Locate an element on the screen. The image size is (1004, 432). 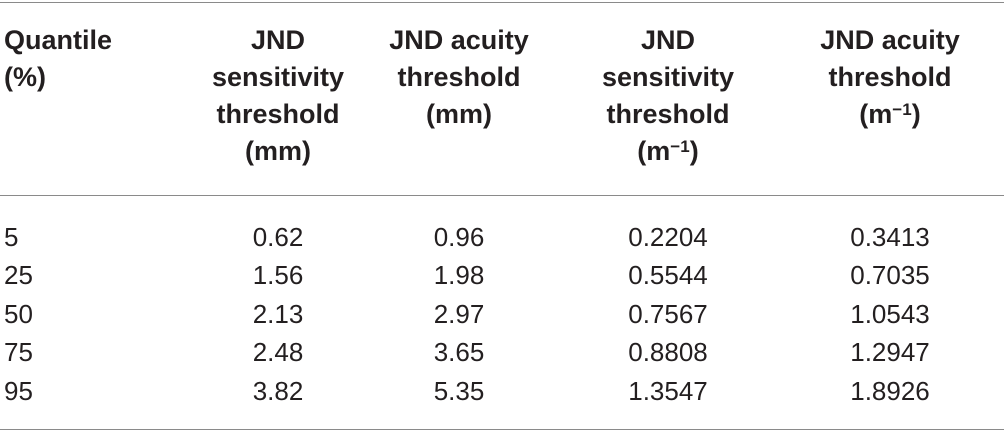
cell-acuity-inv-m: 1.8926 is located at coordinates (890, 391).